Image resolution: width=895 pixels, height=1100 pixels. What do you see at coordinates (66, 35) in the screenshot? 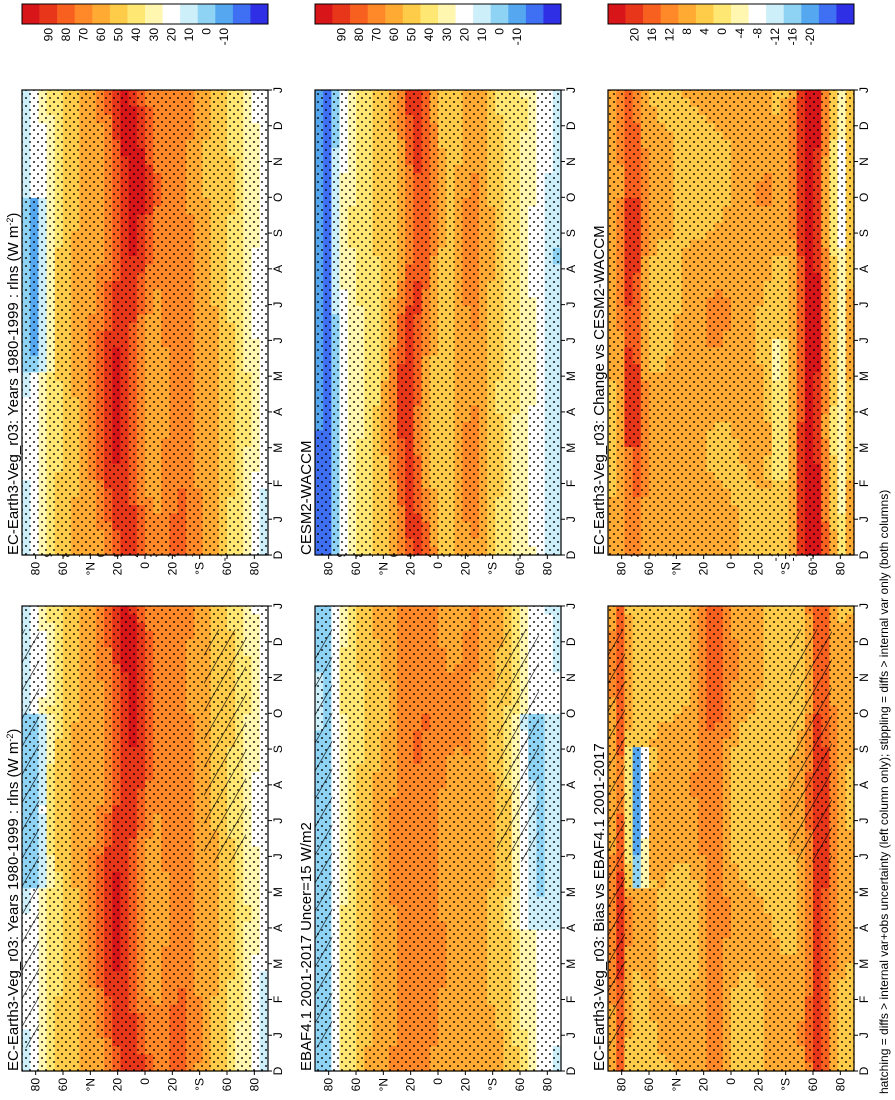
I see `colorbar-tick-label: 80` at bounding box center [66, 35].